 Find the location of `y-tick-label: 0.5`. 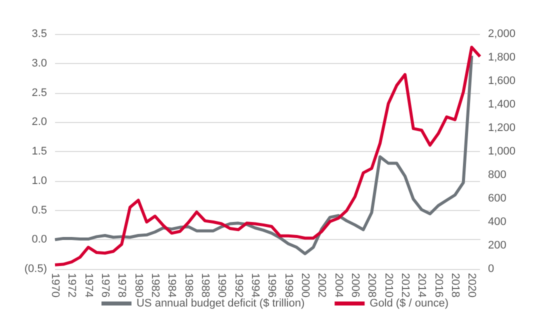

y-tick-label: 0.5 is located at coordinates (39, 210).